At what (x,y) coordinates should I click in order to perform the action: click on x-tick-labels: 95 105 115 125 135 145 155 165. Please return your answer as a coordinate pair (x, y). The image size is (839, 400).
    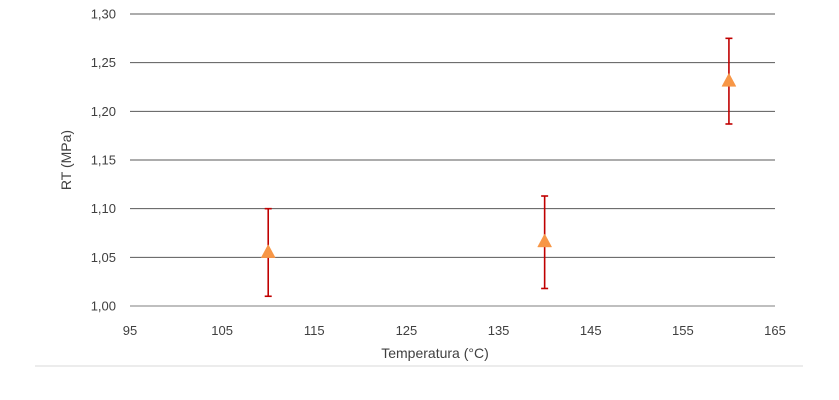
    Looking at the image, I should click on (454, 330).